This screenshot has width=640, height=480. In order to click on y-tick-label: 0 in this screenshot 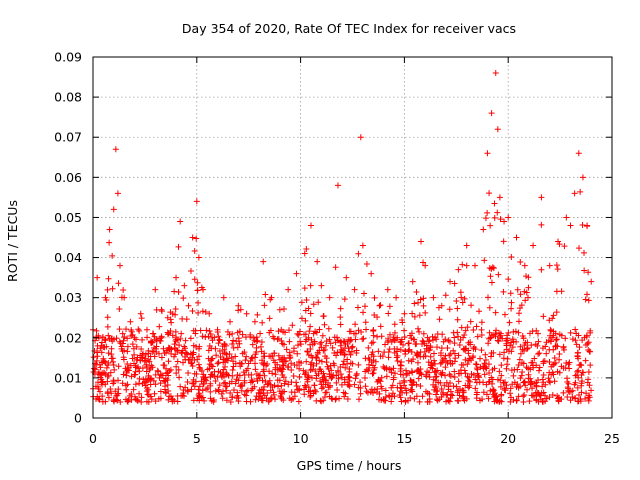, I will do `click(78, 418)`.